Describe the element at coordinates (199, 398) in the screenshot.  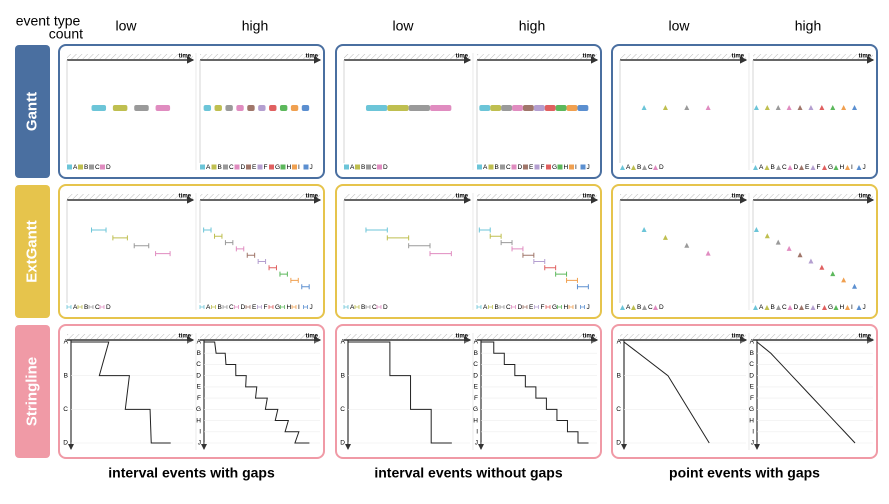
I see `stringline-label: F` at that location.